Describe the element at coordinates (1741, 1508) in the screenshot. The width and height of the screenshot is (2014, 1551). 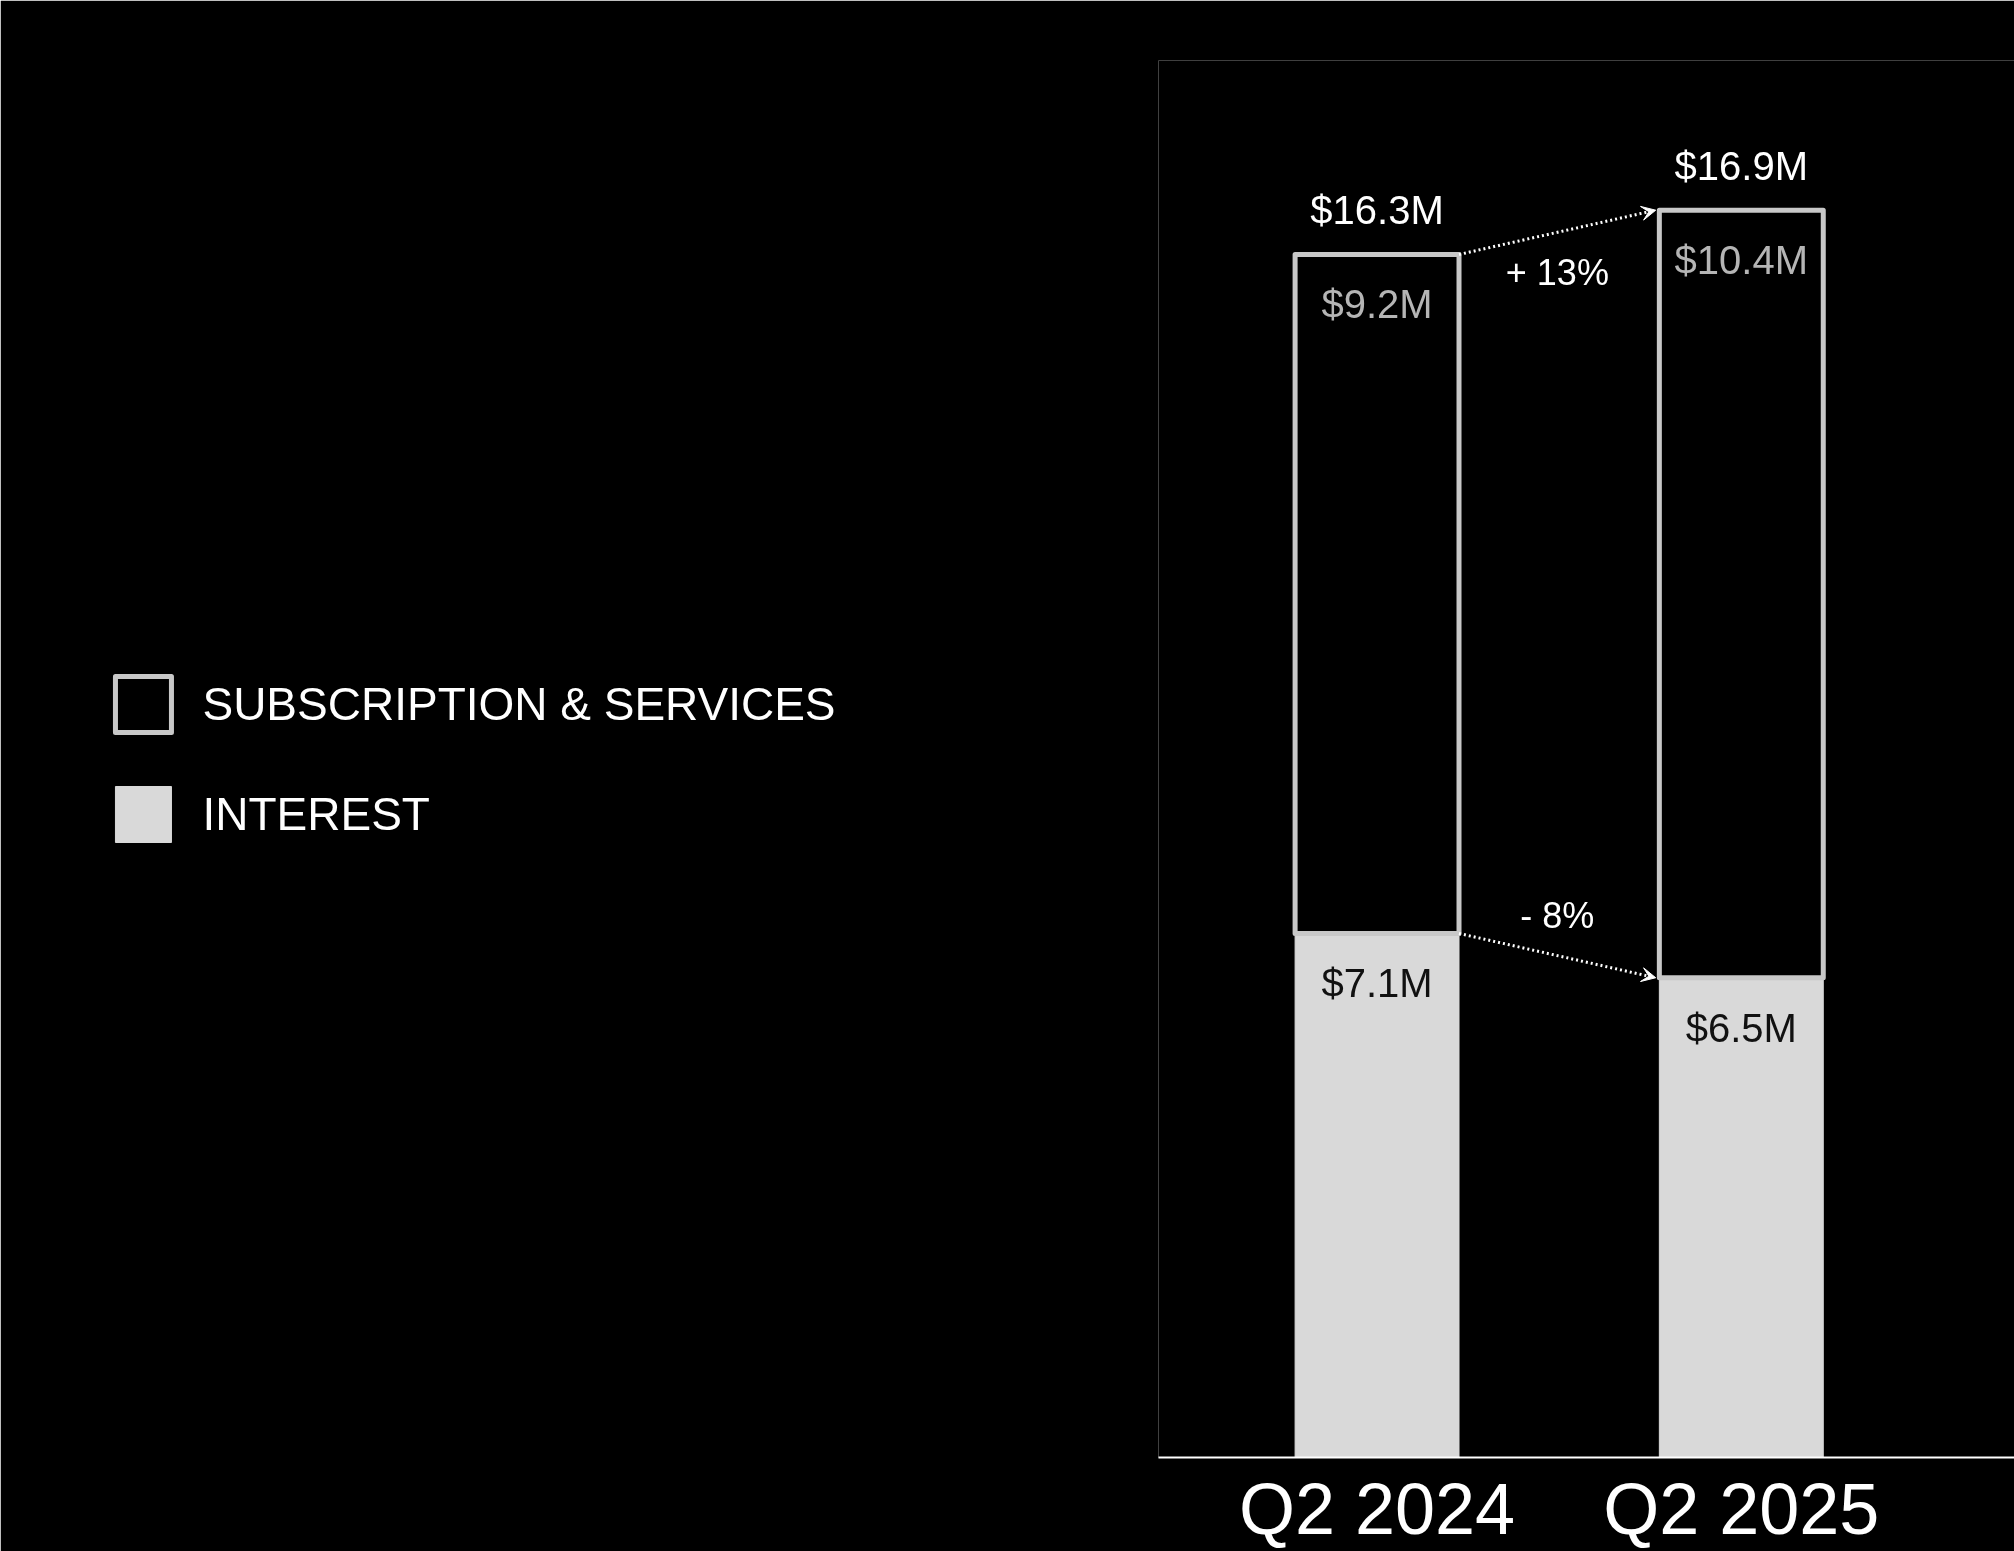
I see `x-tick-label: Q2 2025` at that location.